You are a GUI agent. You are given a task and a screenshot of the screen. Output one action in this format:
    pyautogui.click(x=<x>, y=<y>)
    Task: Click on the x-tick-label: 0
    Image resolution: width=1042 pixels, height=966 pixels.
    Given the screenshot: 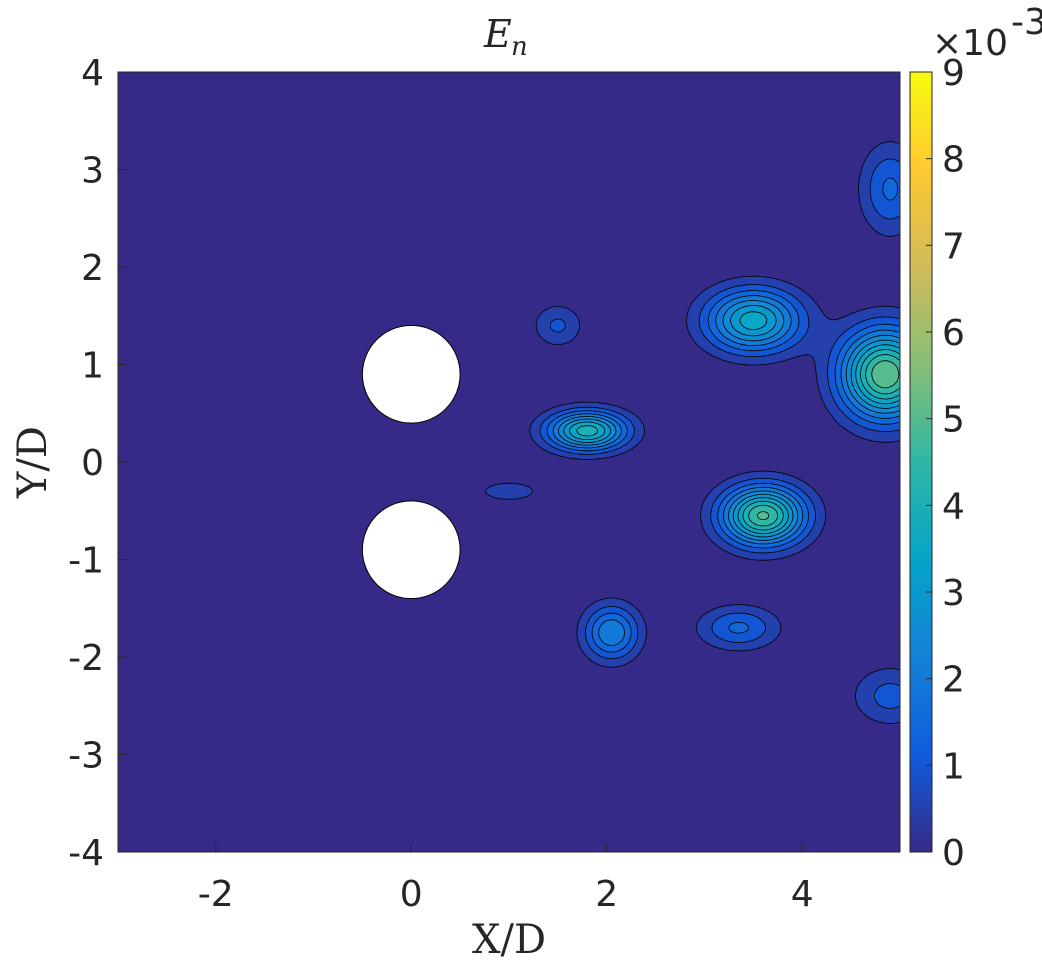 What is the action you would take?
    pyautogui.click(x=411, y=894)
    